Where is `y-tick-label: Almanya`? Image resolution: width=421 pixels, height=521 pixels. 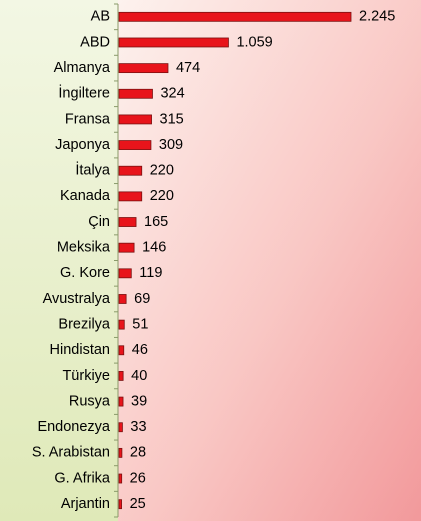 y-tick-label: Almanya is located at coordinates (82, 68).